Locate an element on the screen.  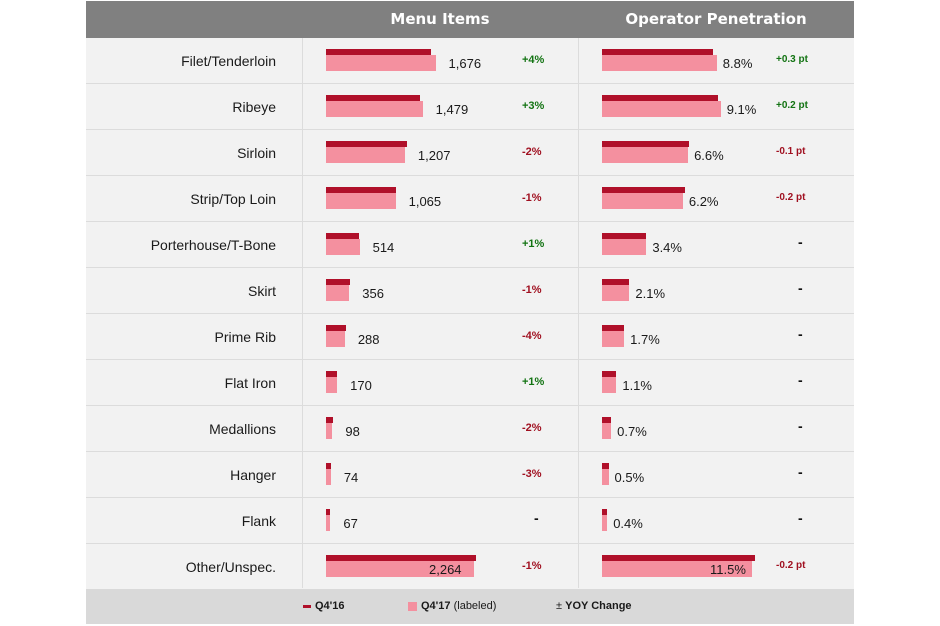
menu-value-label: 1,479 is located at coordinates (452, 109).